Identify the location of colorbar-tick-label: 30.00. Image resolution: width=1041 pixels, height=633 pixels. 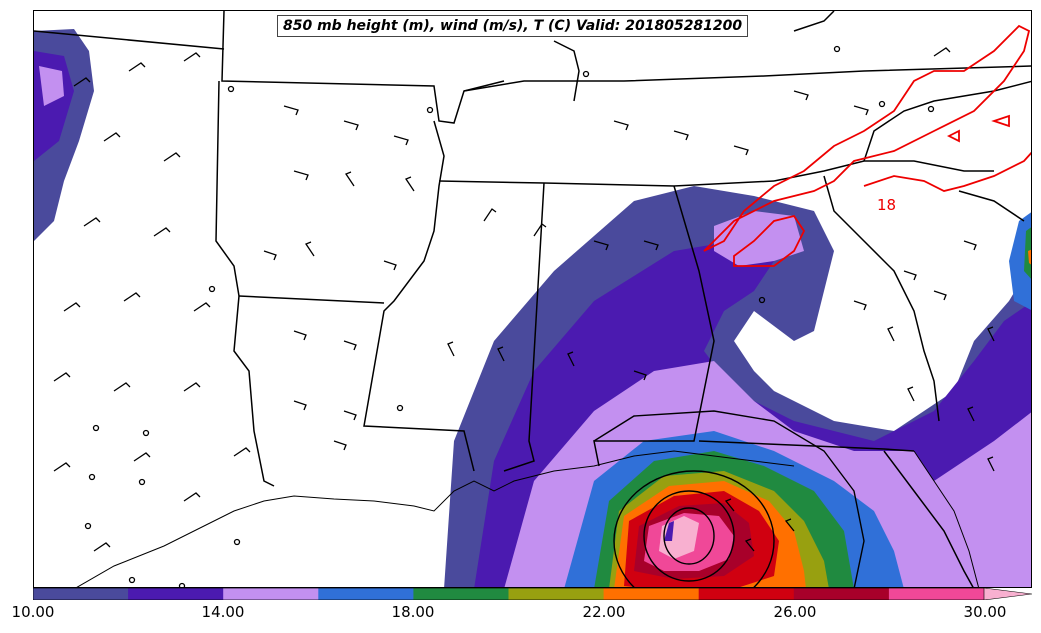
(985, 612).